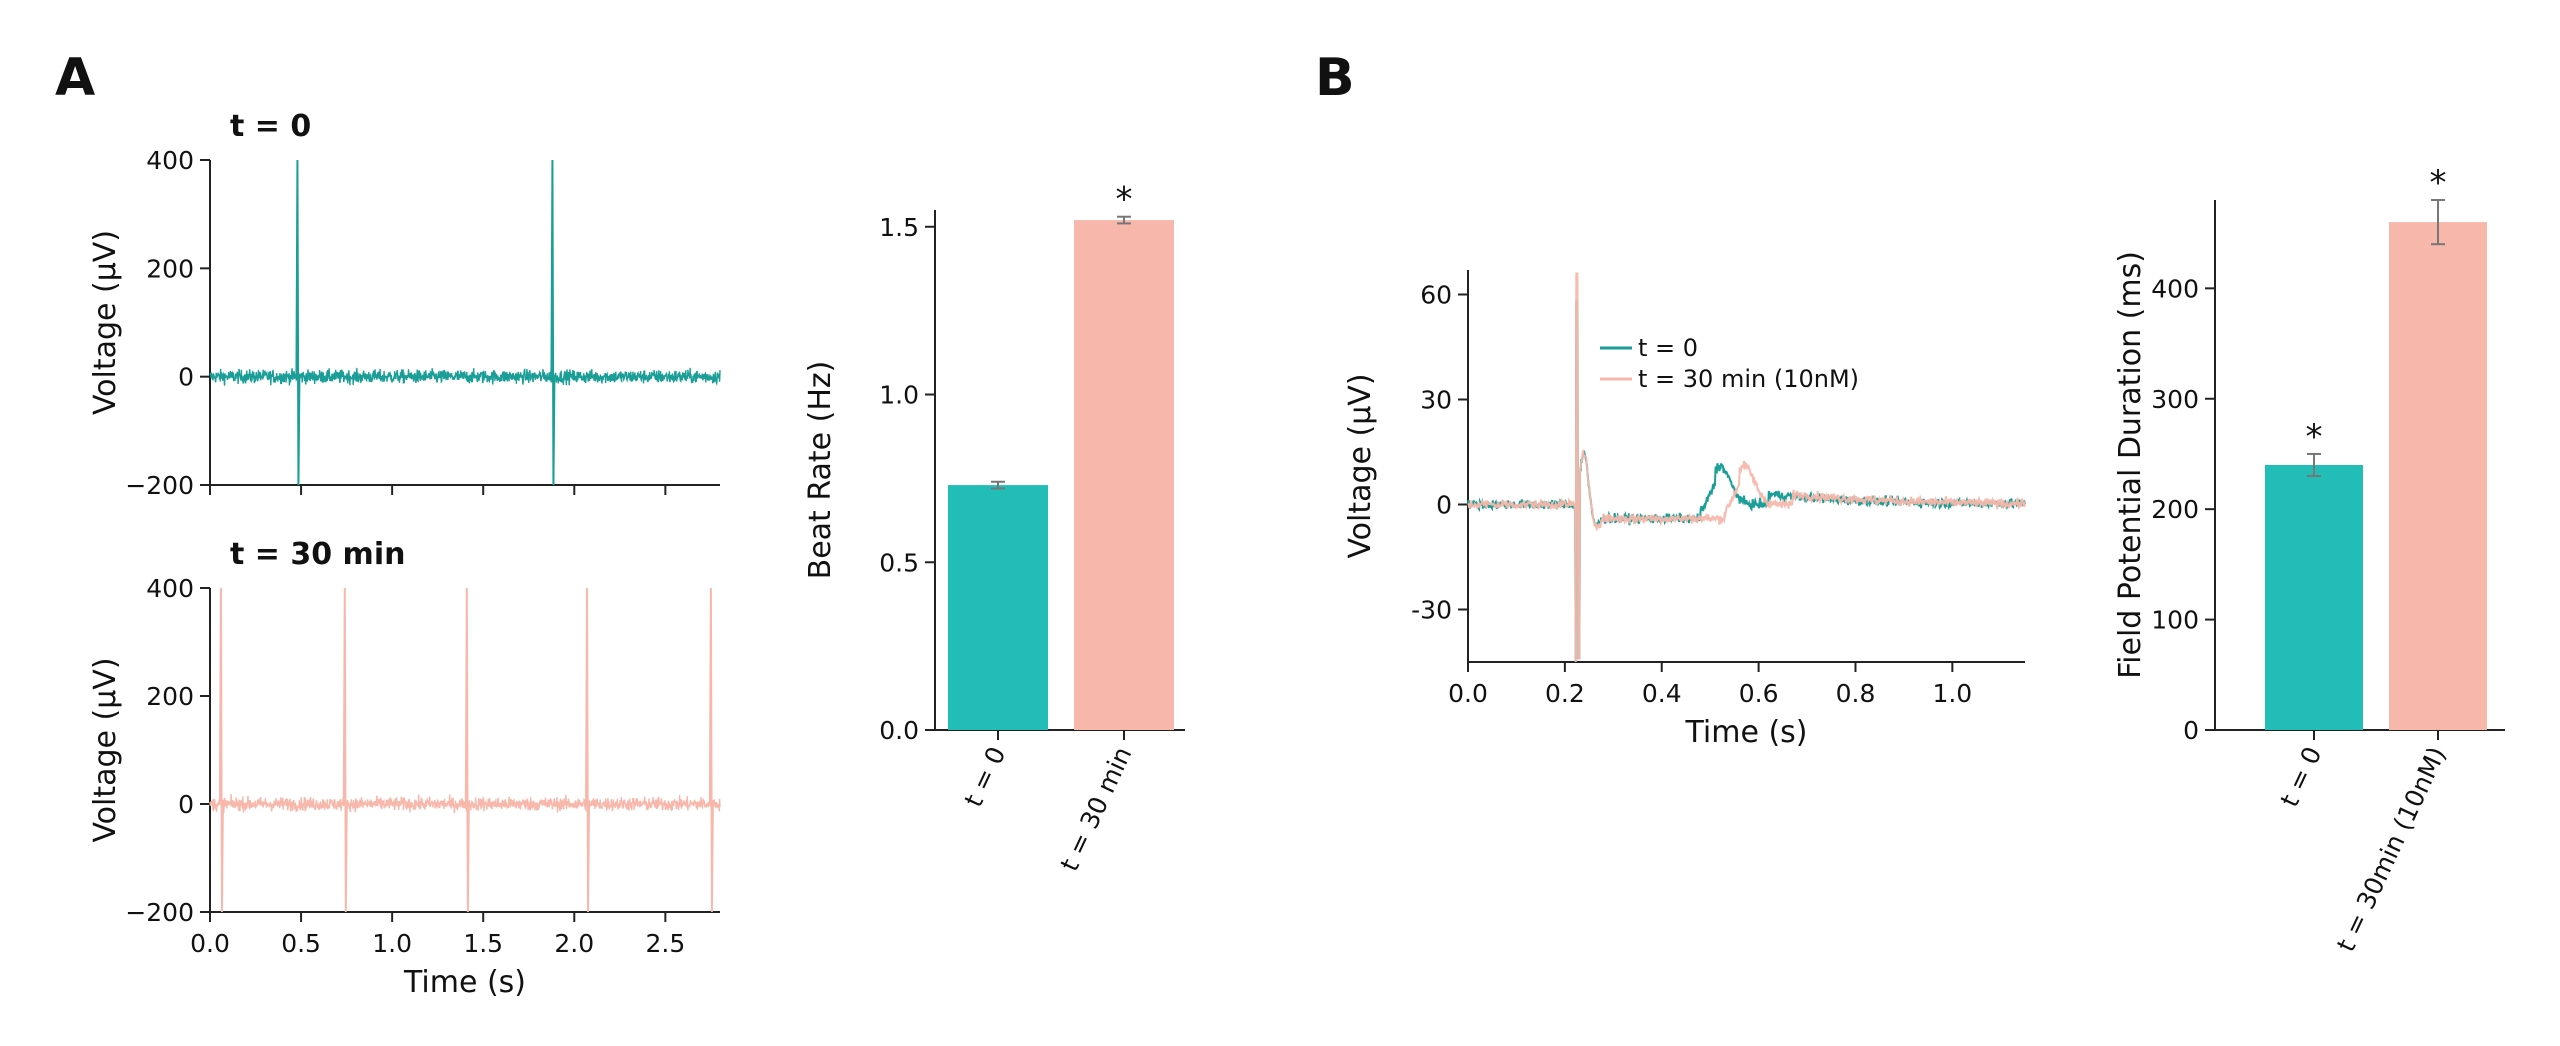 The width and height of the screenshot is (2560, 1046). I want to click on x-tick-label: 0.6, so click(1759, 693).